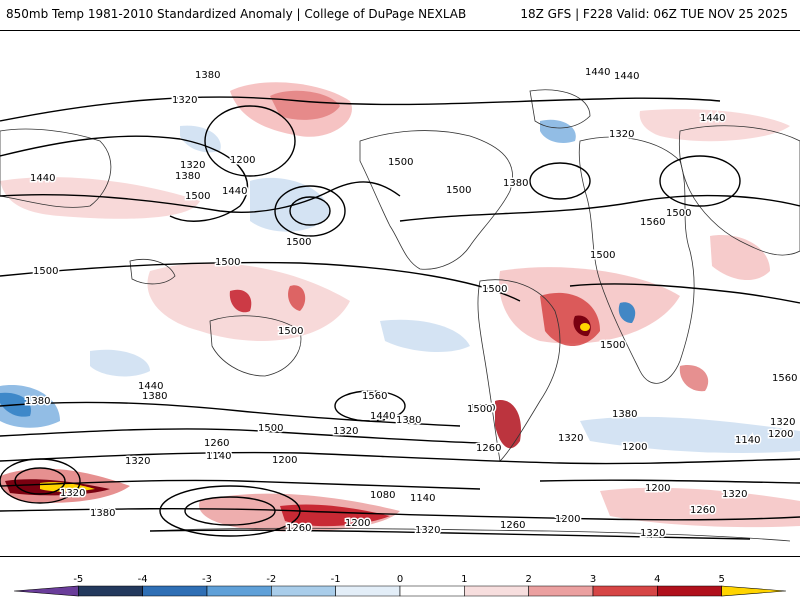 The width and height of the screenshot is (800, 604). I want to click on colorbar-tick-label: 2, so click(528, 579).